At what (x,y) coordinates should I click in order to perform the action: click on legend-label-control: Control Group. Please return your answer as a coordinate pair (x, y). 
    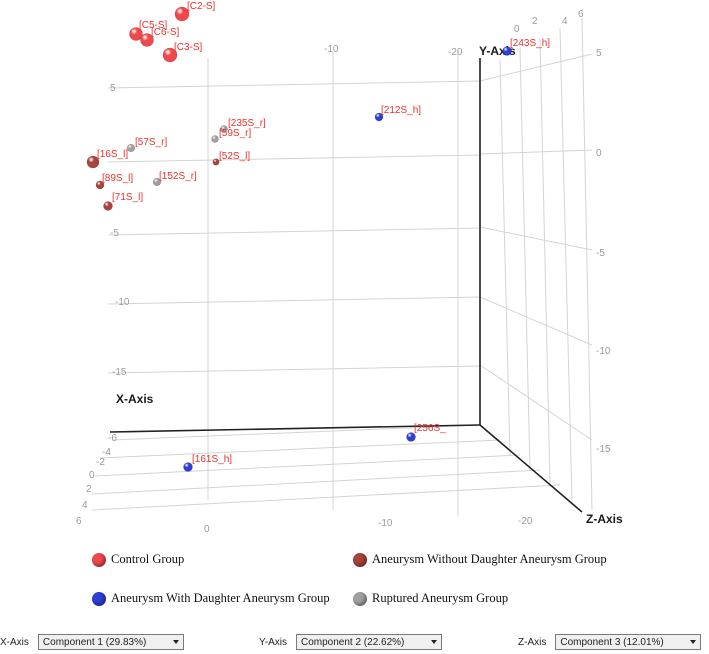
    Looking at the image, I should click on (148, 559).